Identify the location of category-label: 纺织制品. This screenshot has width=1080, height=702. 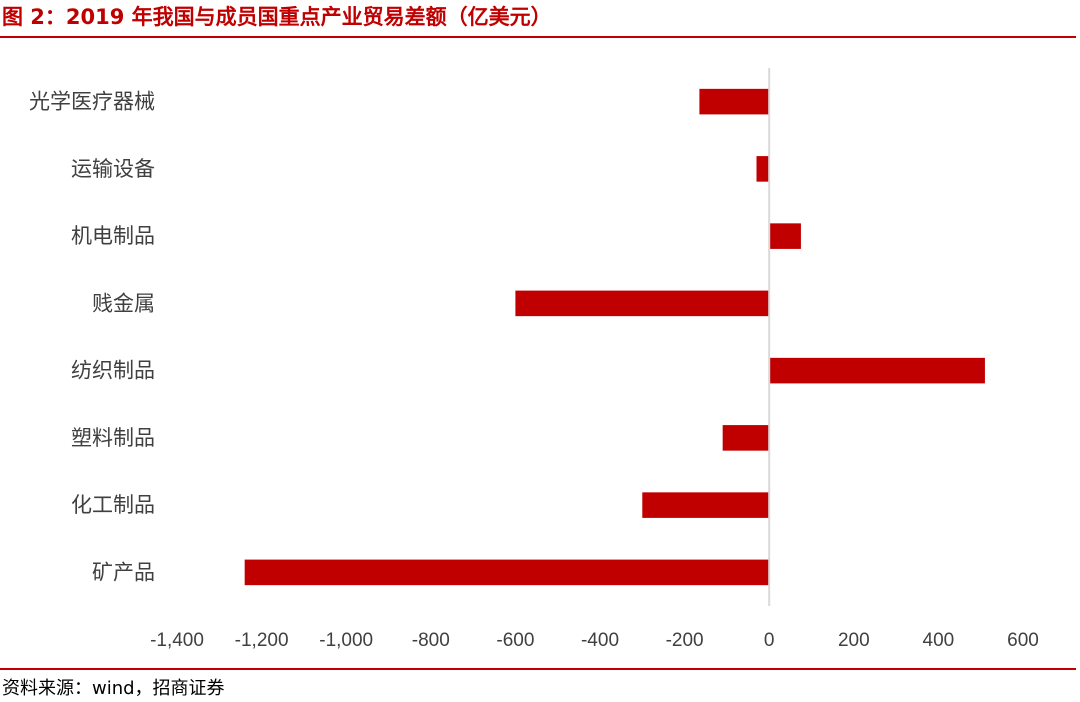
(113, 371).